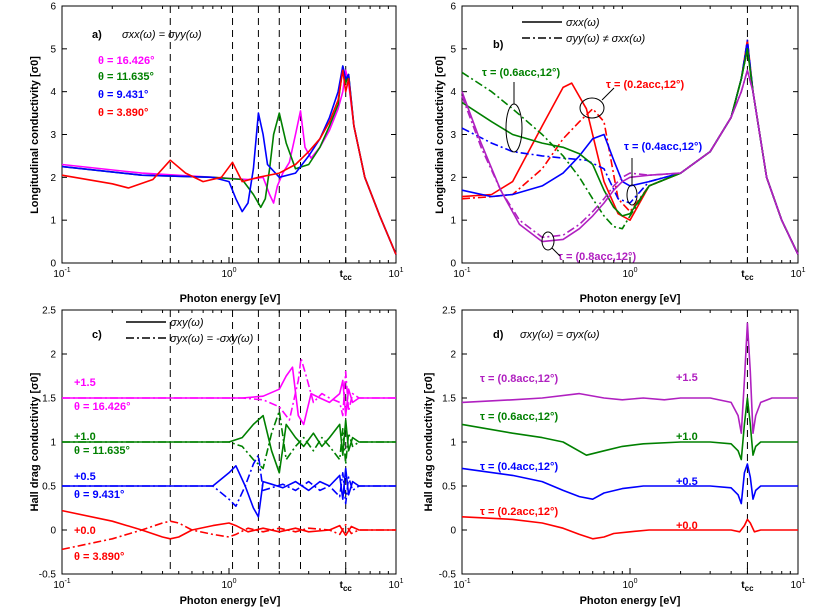  What do you see at coordinates (453, 443) in the screenshot?
I see `ytick-label-d-3: 1` at bounding box center [453, 443].